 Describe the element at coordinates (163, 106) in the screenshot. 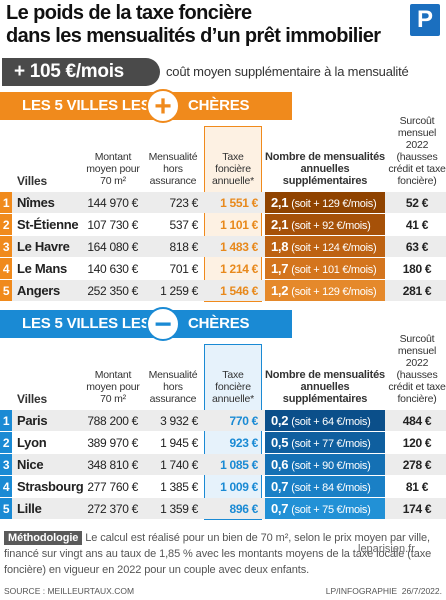

I see `section-symbol: +` at that location.